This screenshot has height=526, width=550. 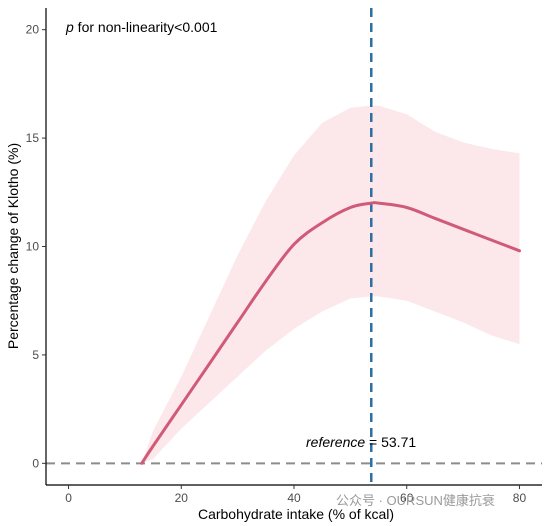 What do you see at coordinates (415, 500) in the screenshot?
I see `watermark: 公众号 · OURSUN健康抗衰` at bounding box center [415, 500].